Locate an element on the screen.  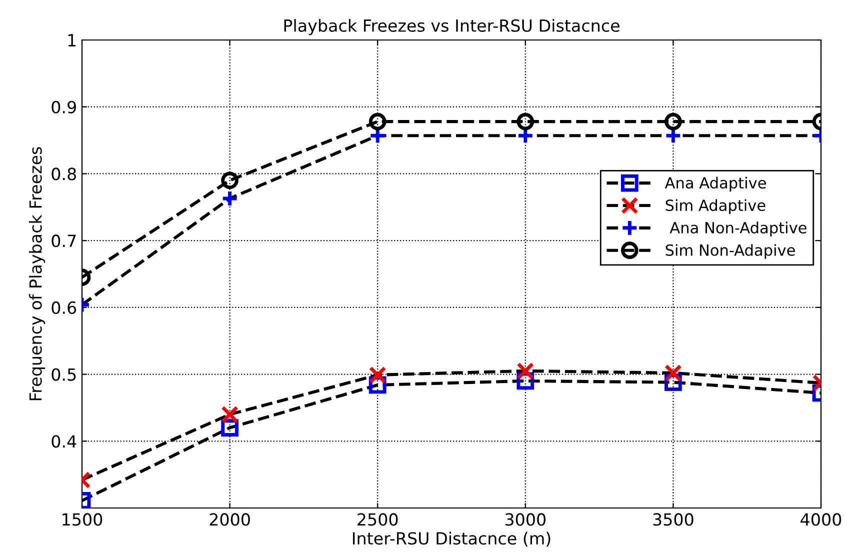
x-tick-label: 4000 is located at coordinates (821, 519).